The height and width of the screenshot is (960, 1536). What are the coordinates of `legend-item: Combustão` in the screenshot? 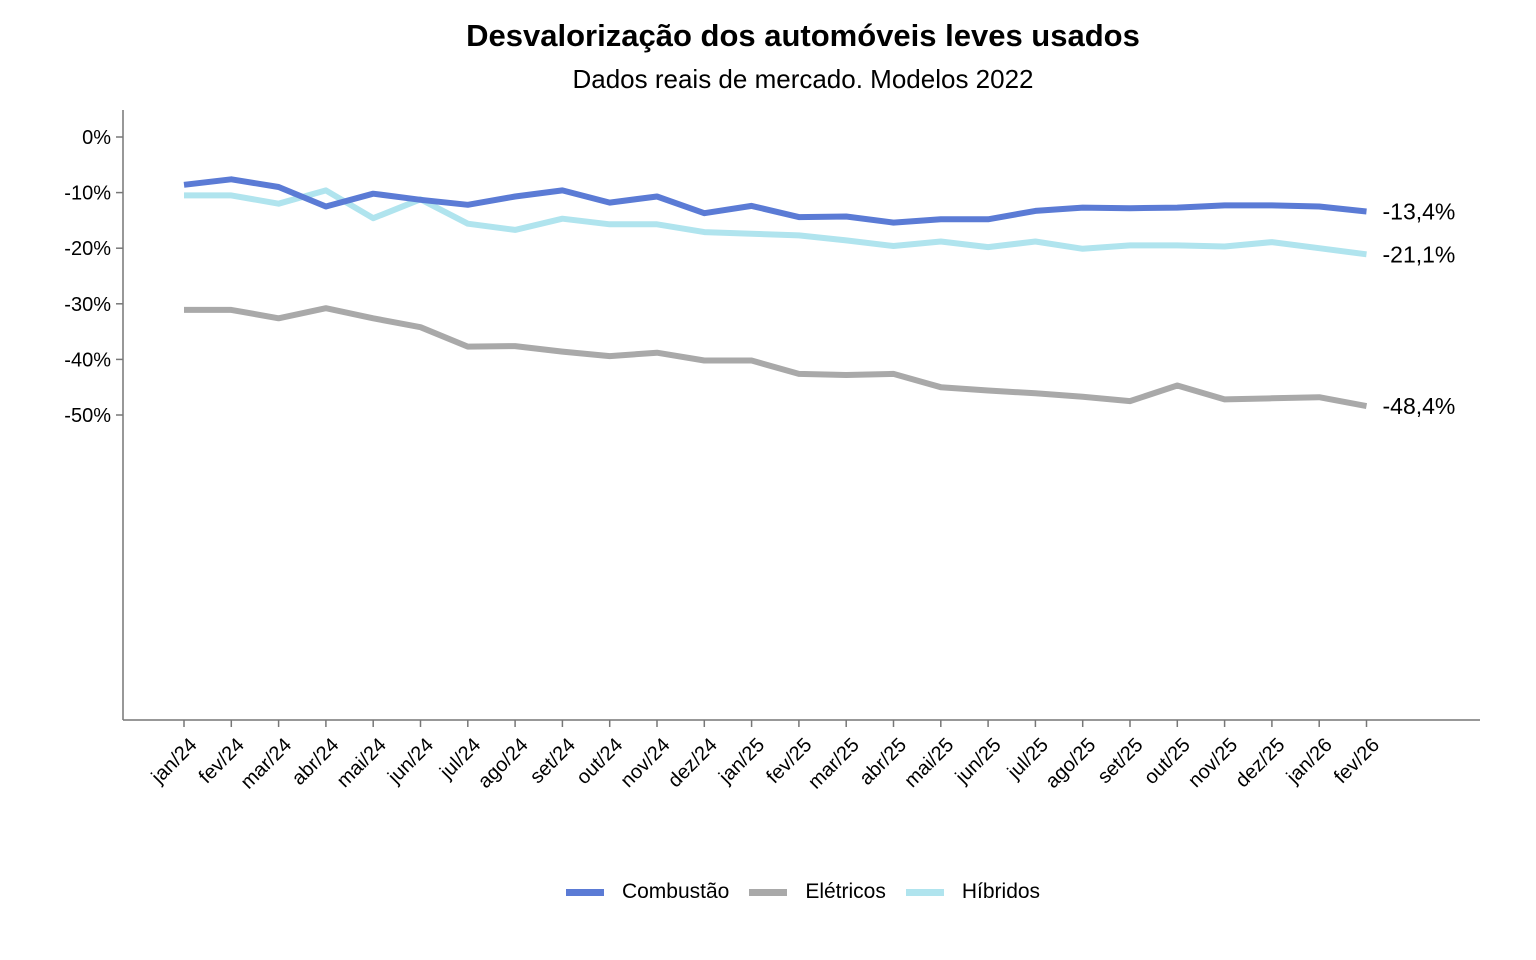 It's located at (647, 892).